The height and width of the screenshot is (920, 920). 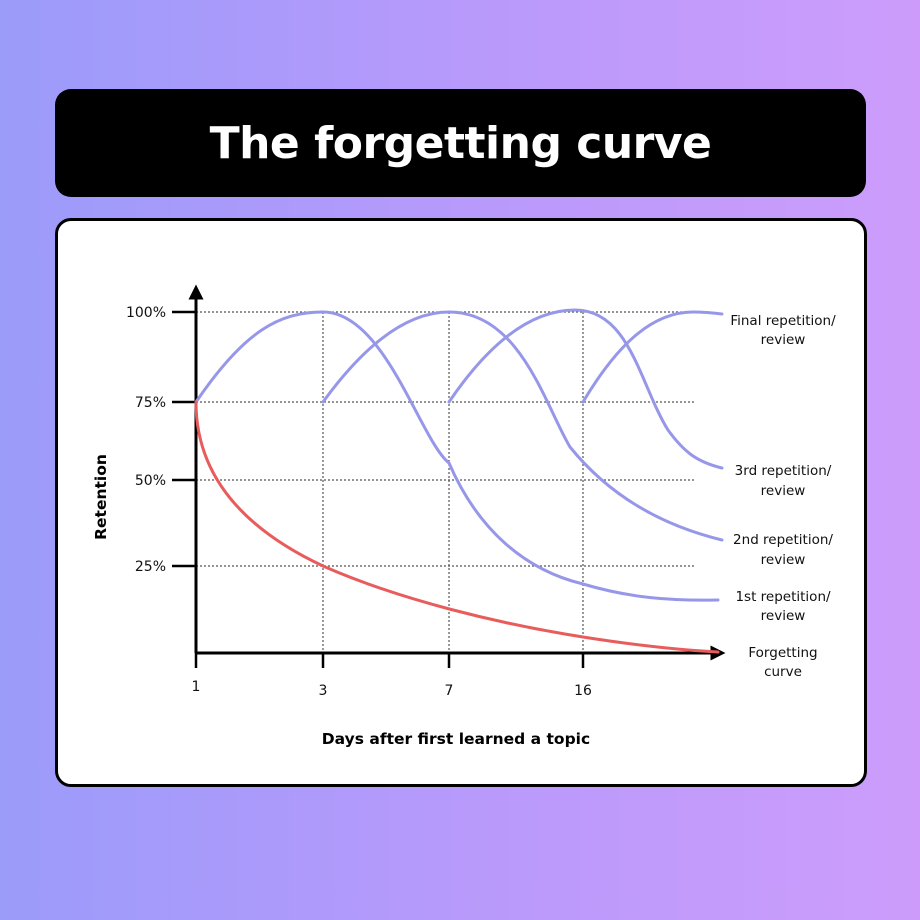 What do you see at coordinates (783, 540) in the screenshot?
I see `label-2nd-repetition-line1: 2nd repetition/` at bounding box center [783, 540].